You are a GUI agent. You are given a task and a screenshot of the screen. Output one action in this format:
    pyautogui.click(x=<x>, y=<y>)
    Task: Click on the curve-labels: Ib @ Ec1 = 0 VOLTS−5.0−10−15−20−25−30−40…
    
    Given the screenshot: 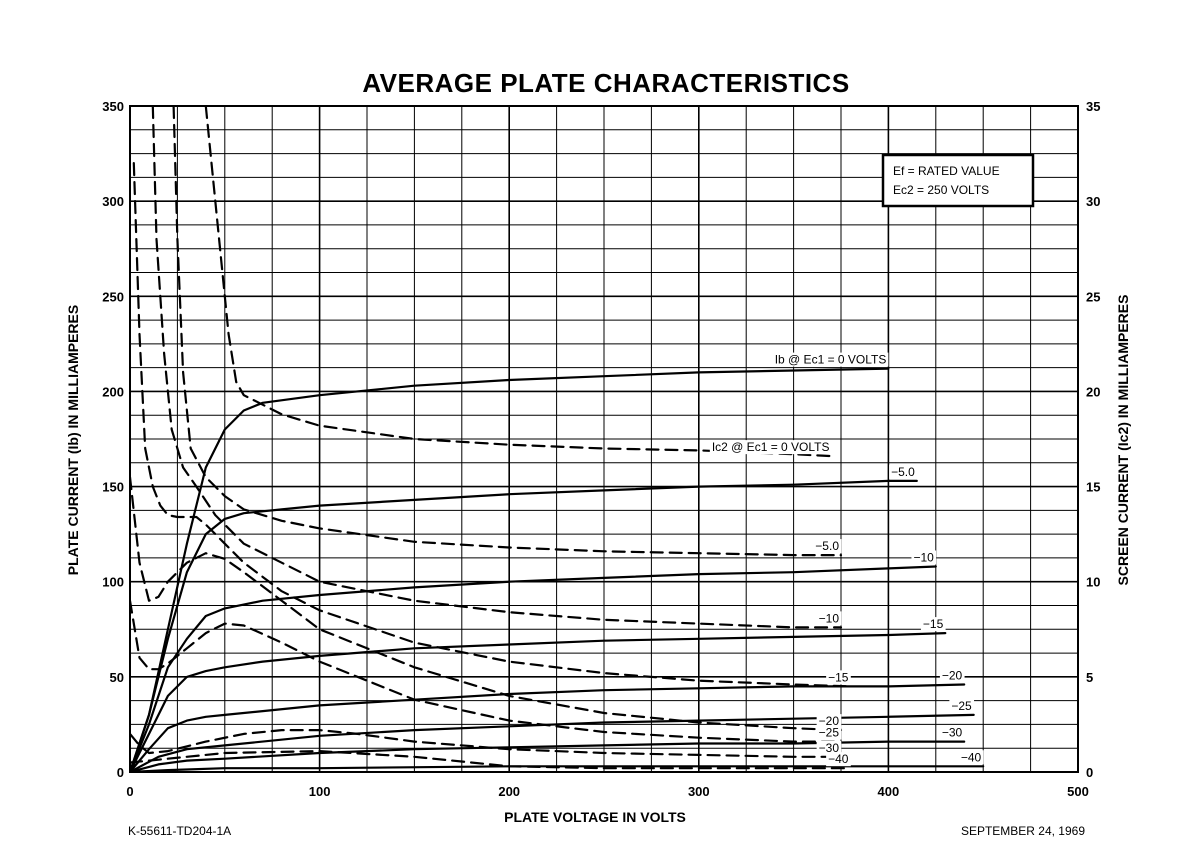 What is the action you would take?
    pyautogui.click(x=846, y=559)
    